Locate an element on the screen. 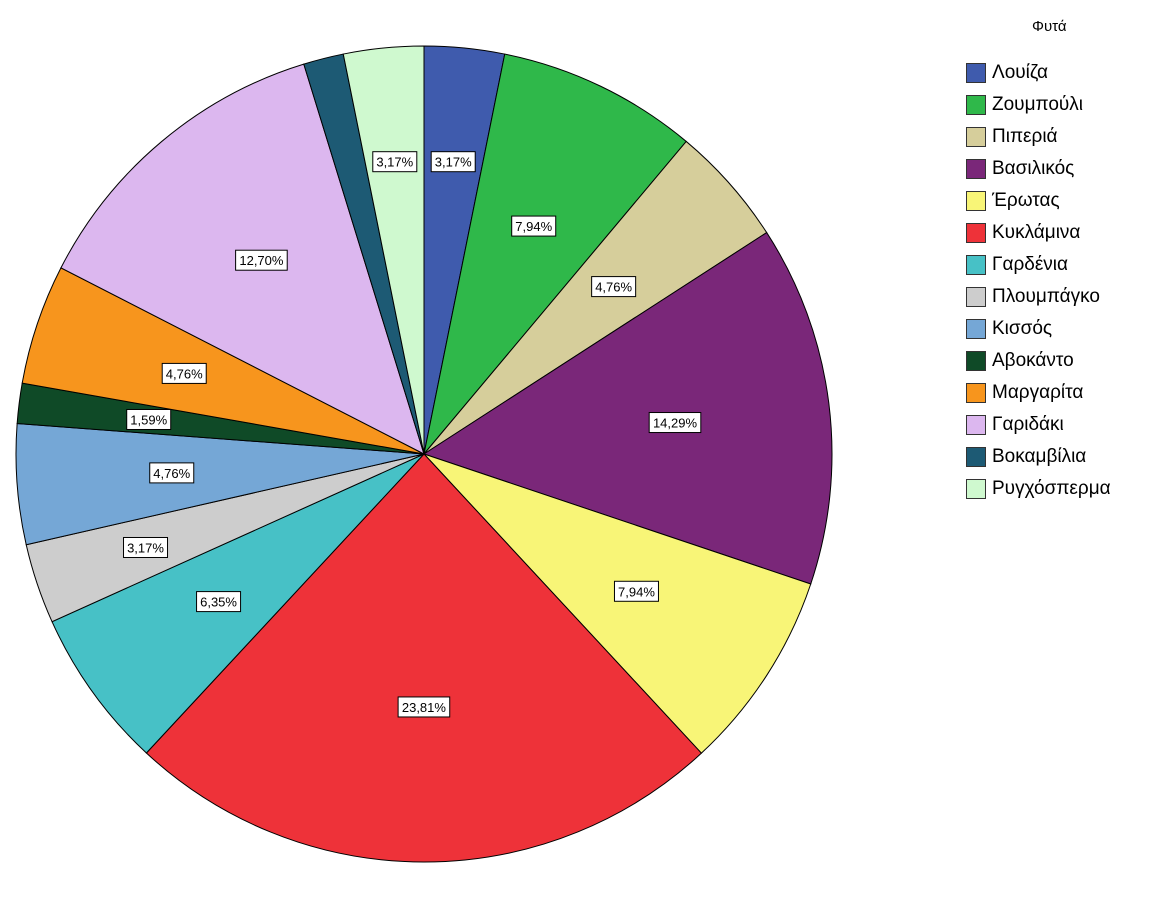 Image resolution: width=1154 pixels, height=910 pixels. legend-label-2: Πιπεριά is located at coordinates (1025, 136).